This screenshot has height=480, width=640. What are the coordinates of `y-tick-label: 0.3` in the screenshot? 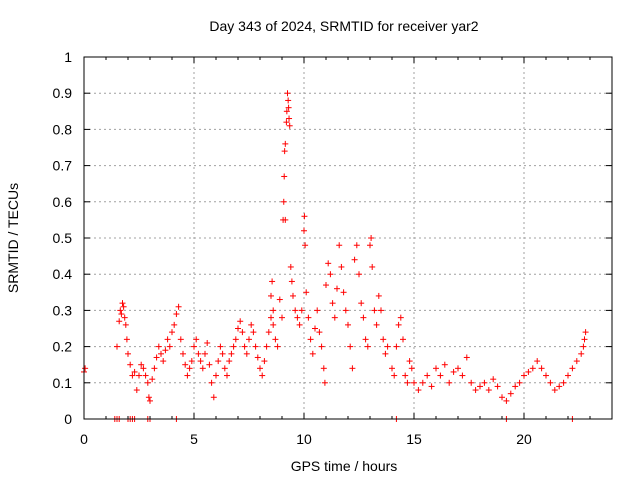 It's located at (63, 310).